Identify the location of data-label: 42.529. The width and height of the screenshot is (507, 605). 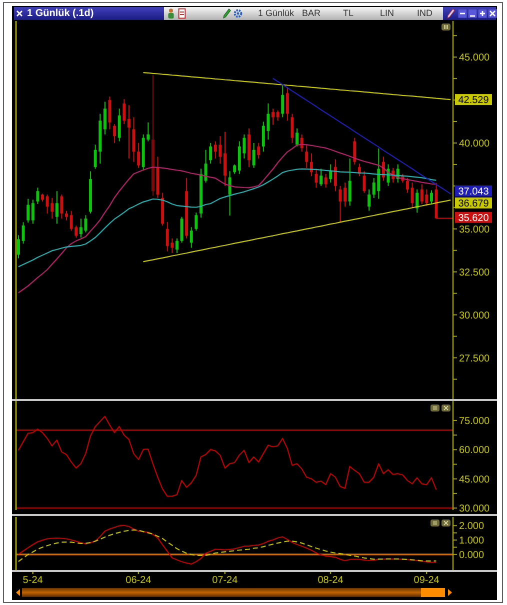
(474, 100).